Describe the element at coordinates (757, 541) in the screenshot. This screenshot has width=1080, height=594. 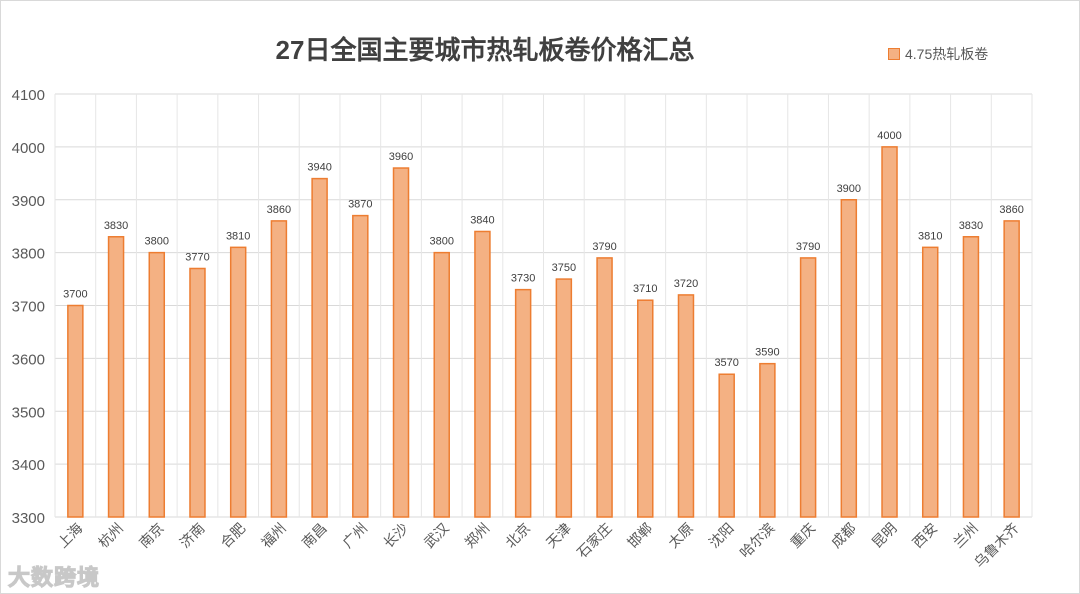
I see `x-tick-label: 哈尔滨` at that location.